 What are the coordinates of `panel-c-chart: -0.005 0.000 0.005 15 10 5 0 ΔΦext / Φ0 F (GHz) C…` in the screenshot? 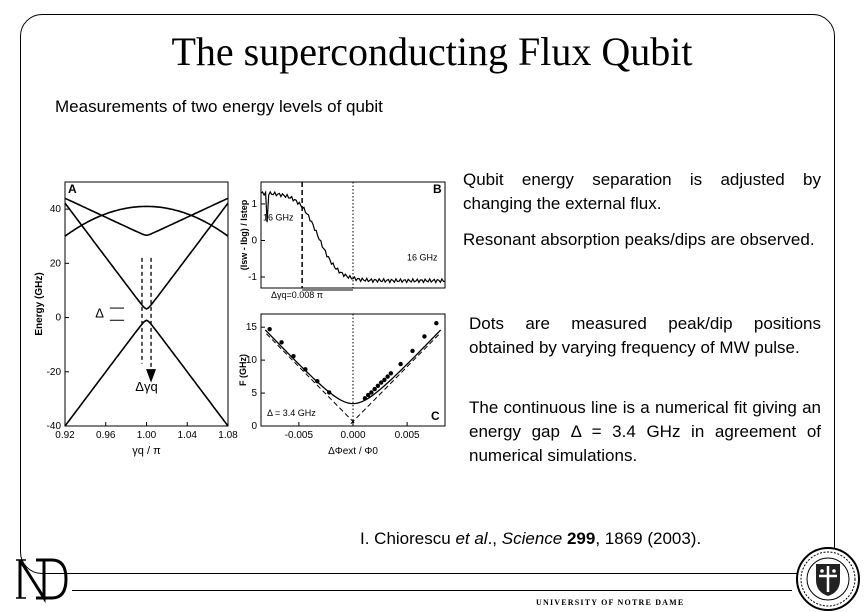 It's located at (342, 385).